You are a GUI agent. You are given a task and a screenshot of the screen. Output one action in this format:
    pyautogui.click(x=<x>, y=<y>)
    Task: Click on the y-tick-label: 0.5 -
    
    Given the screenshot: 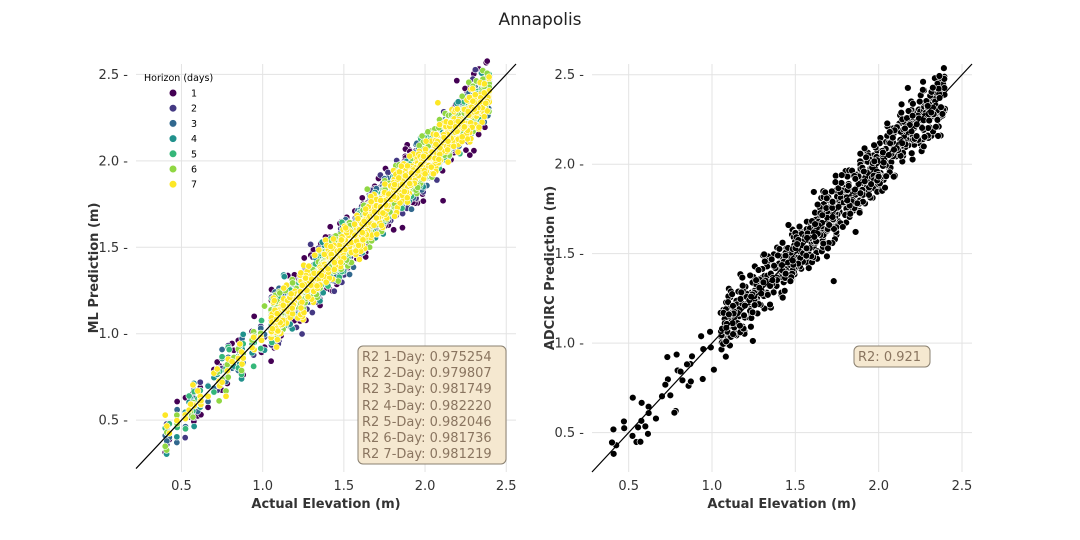 What is the action you would take?
    pyautogui.click(x=114, y=421)
    